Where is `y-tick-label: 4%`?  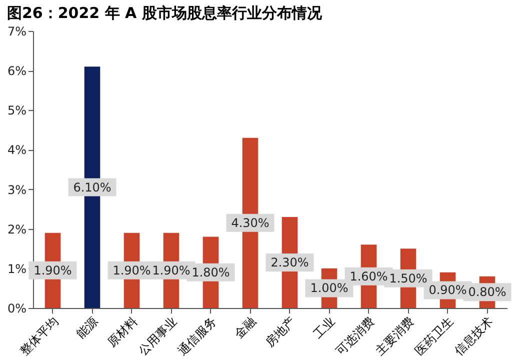 y-tick-label: 4% is located at coordinates (16, 150).